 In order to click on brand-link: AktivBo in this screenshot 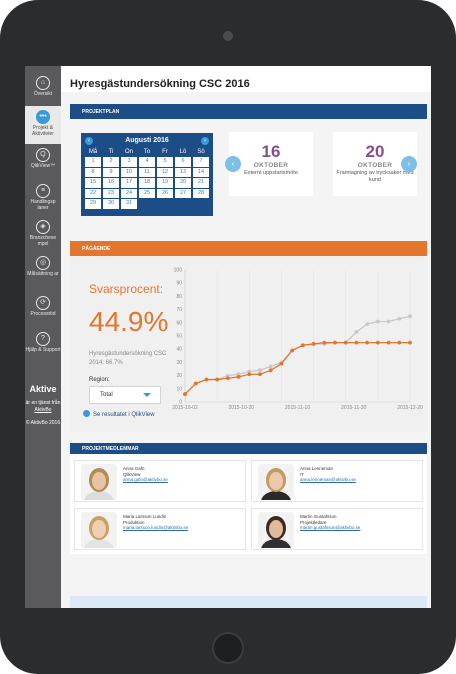, I will do `click(43, 410)`.